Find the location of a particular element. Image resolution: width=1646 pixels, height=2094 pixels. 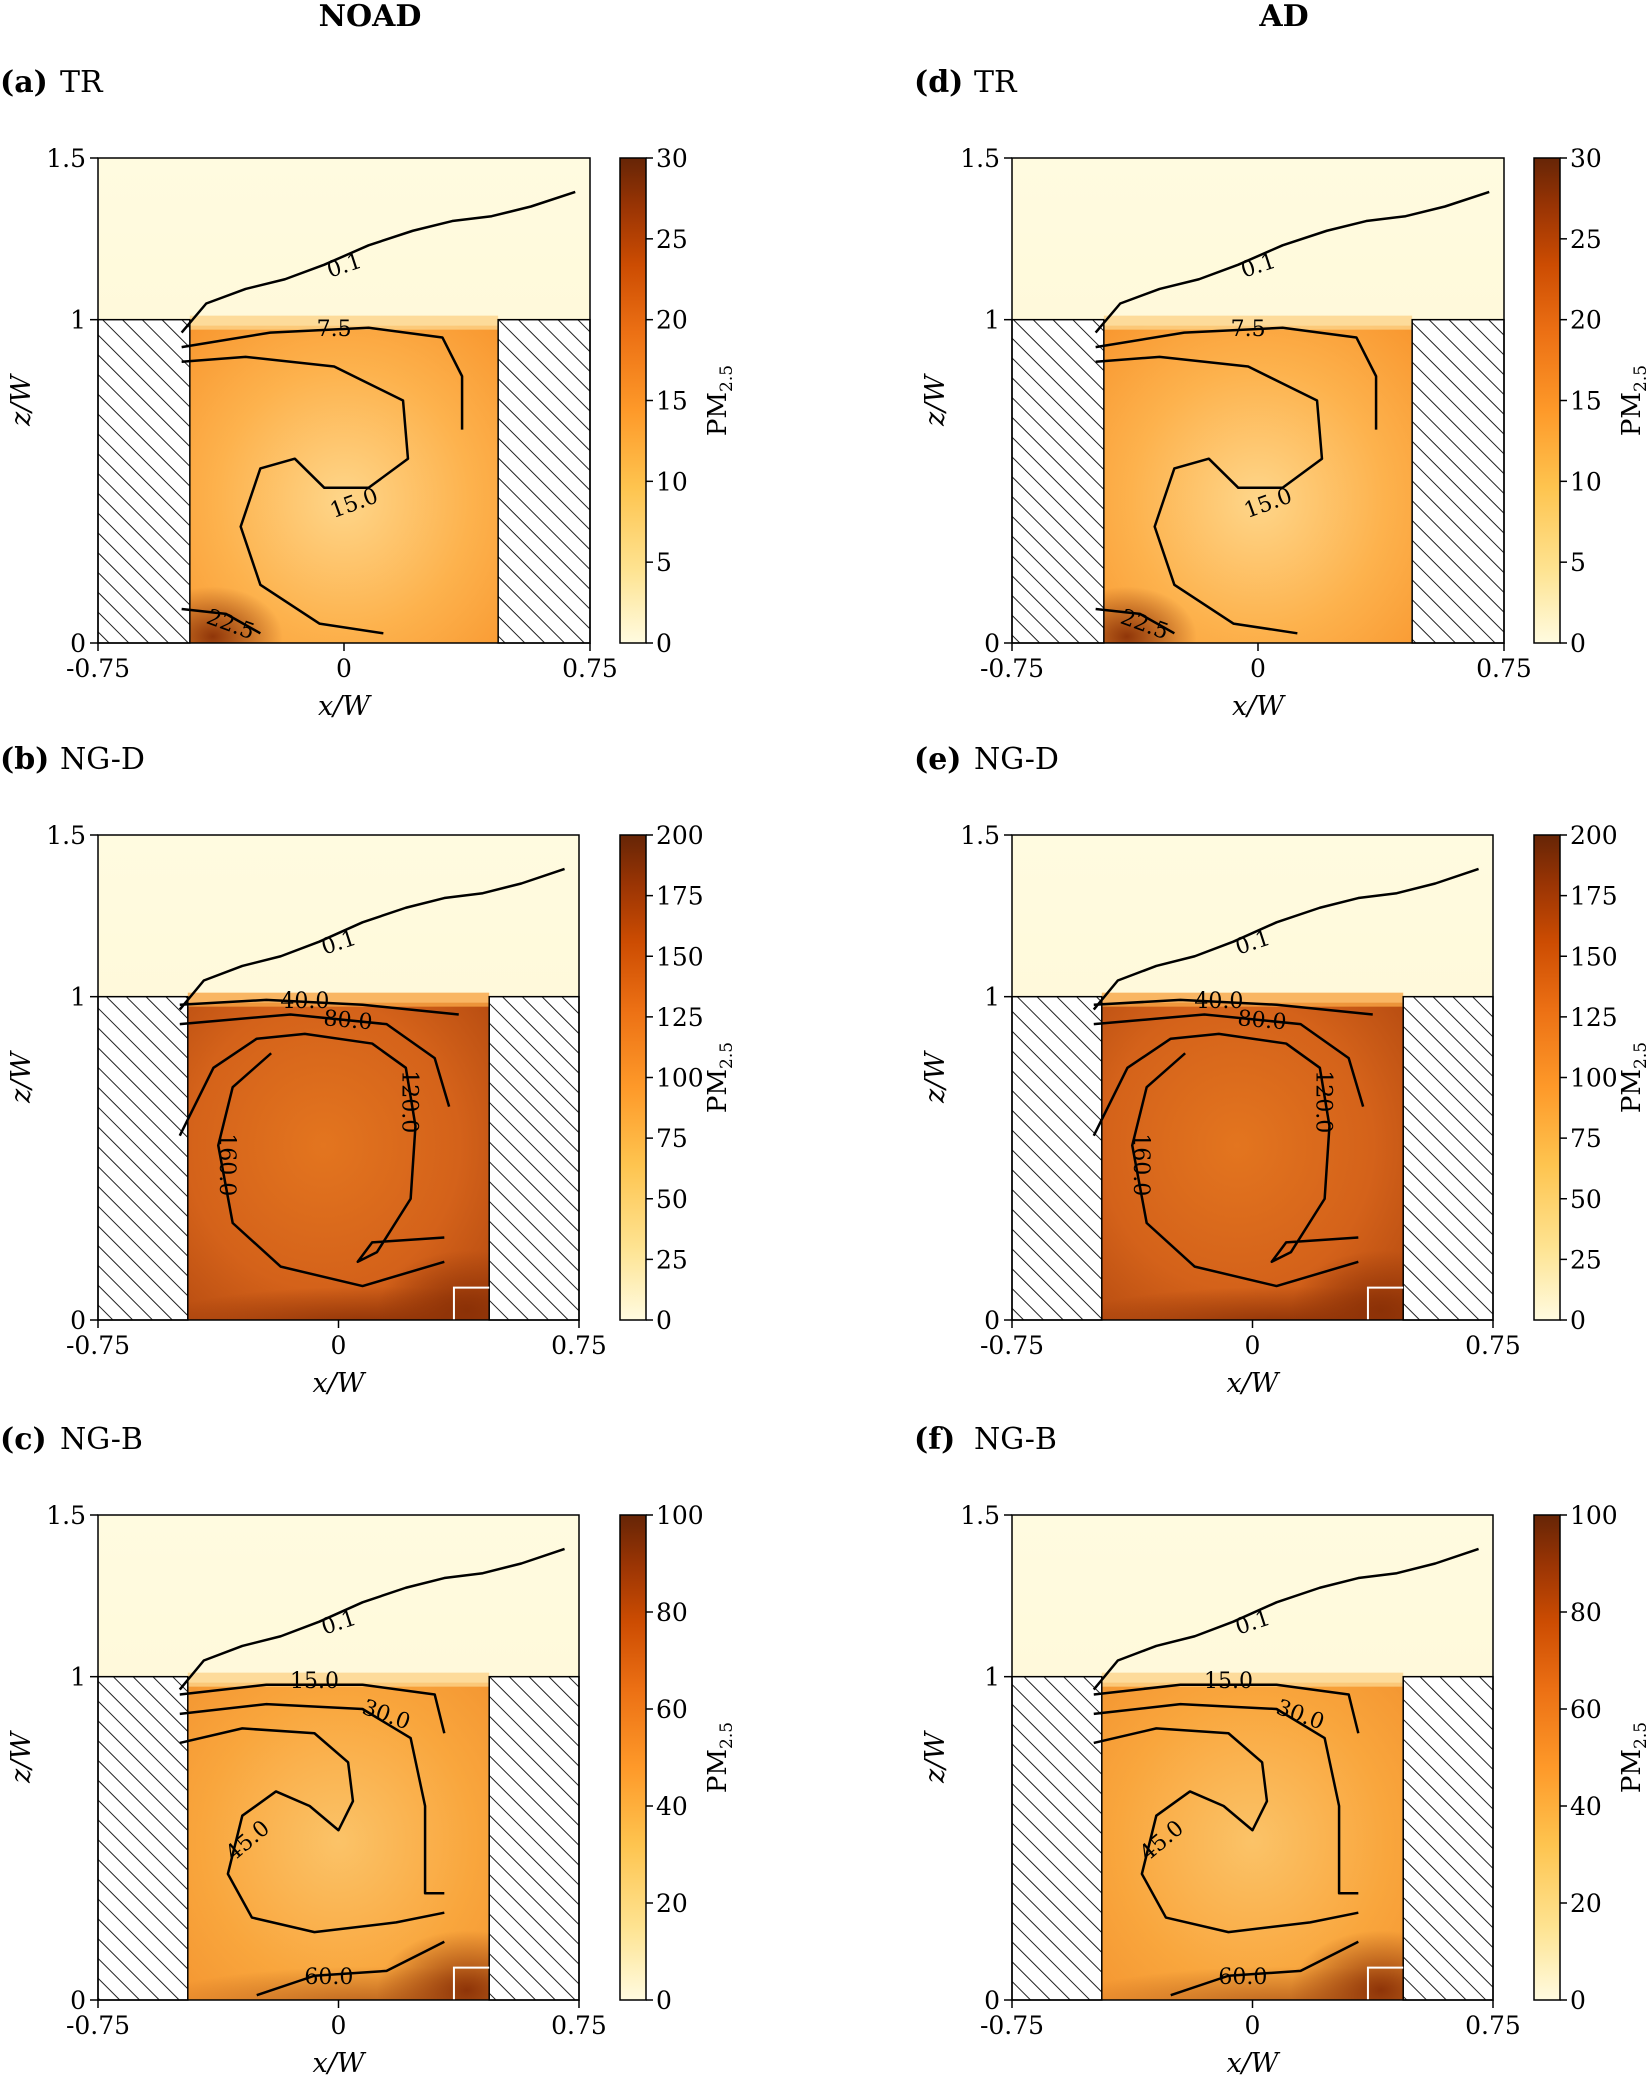

colorbar-tick-label: 50 is located at coordinates (672, 1199).